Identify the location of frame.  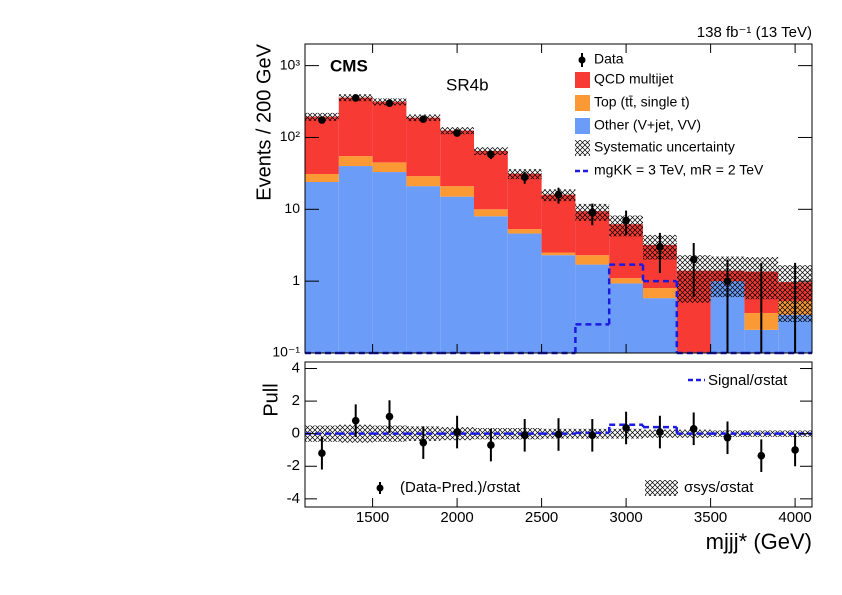
(558, 434).